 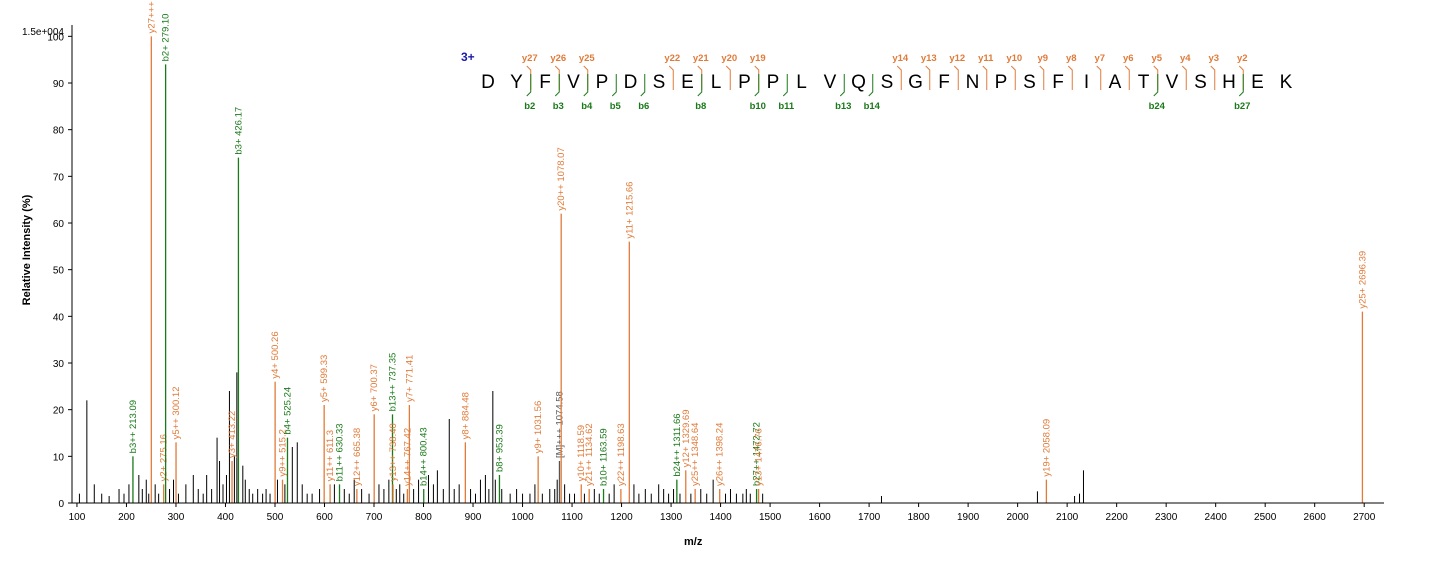 I want to click on residue: D, so click(x=488, y=82).